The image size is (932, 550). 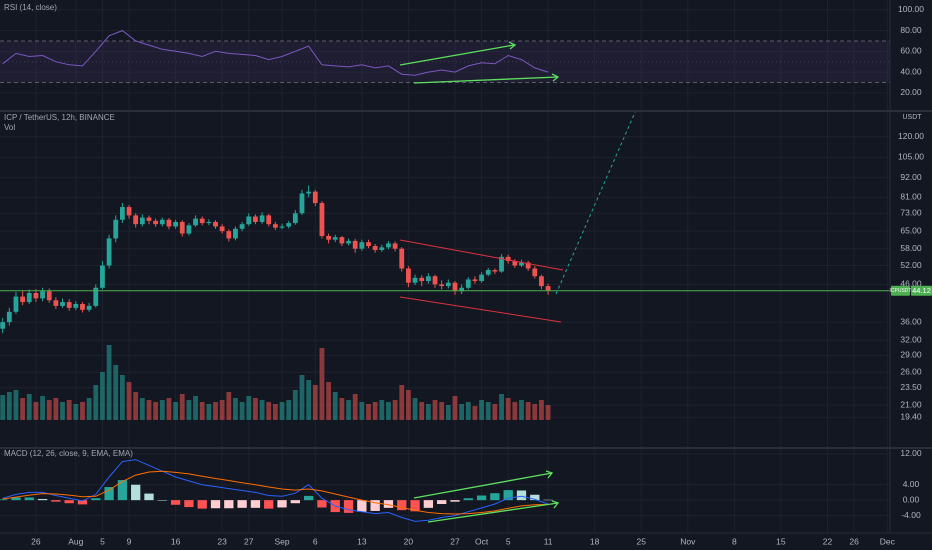 What do you see at coordinates (480, 309) in the screenshot?
I see `channel-line` at bounding box center [480, 309].